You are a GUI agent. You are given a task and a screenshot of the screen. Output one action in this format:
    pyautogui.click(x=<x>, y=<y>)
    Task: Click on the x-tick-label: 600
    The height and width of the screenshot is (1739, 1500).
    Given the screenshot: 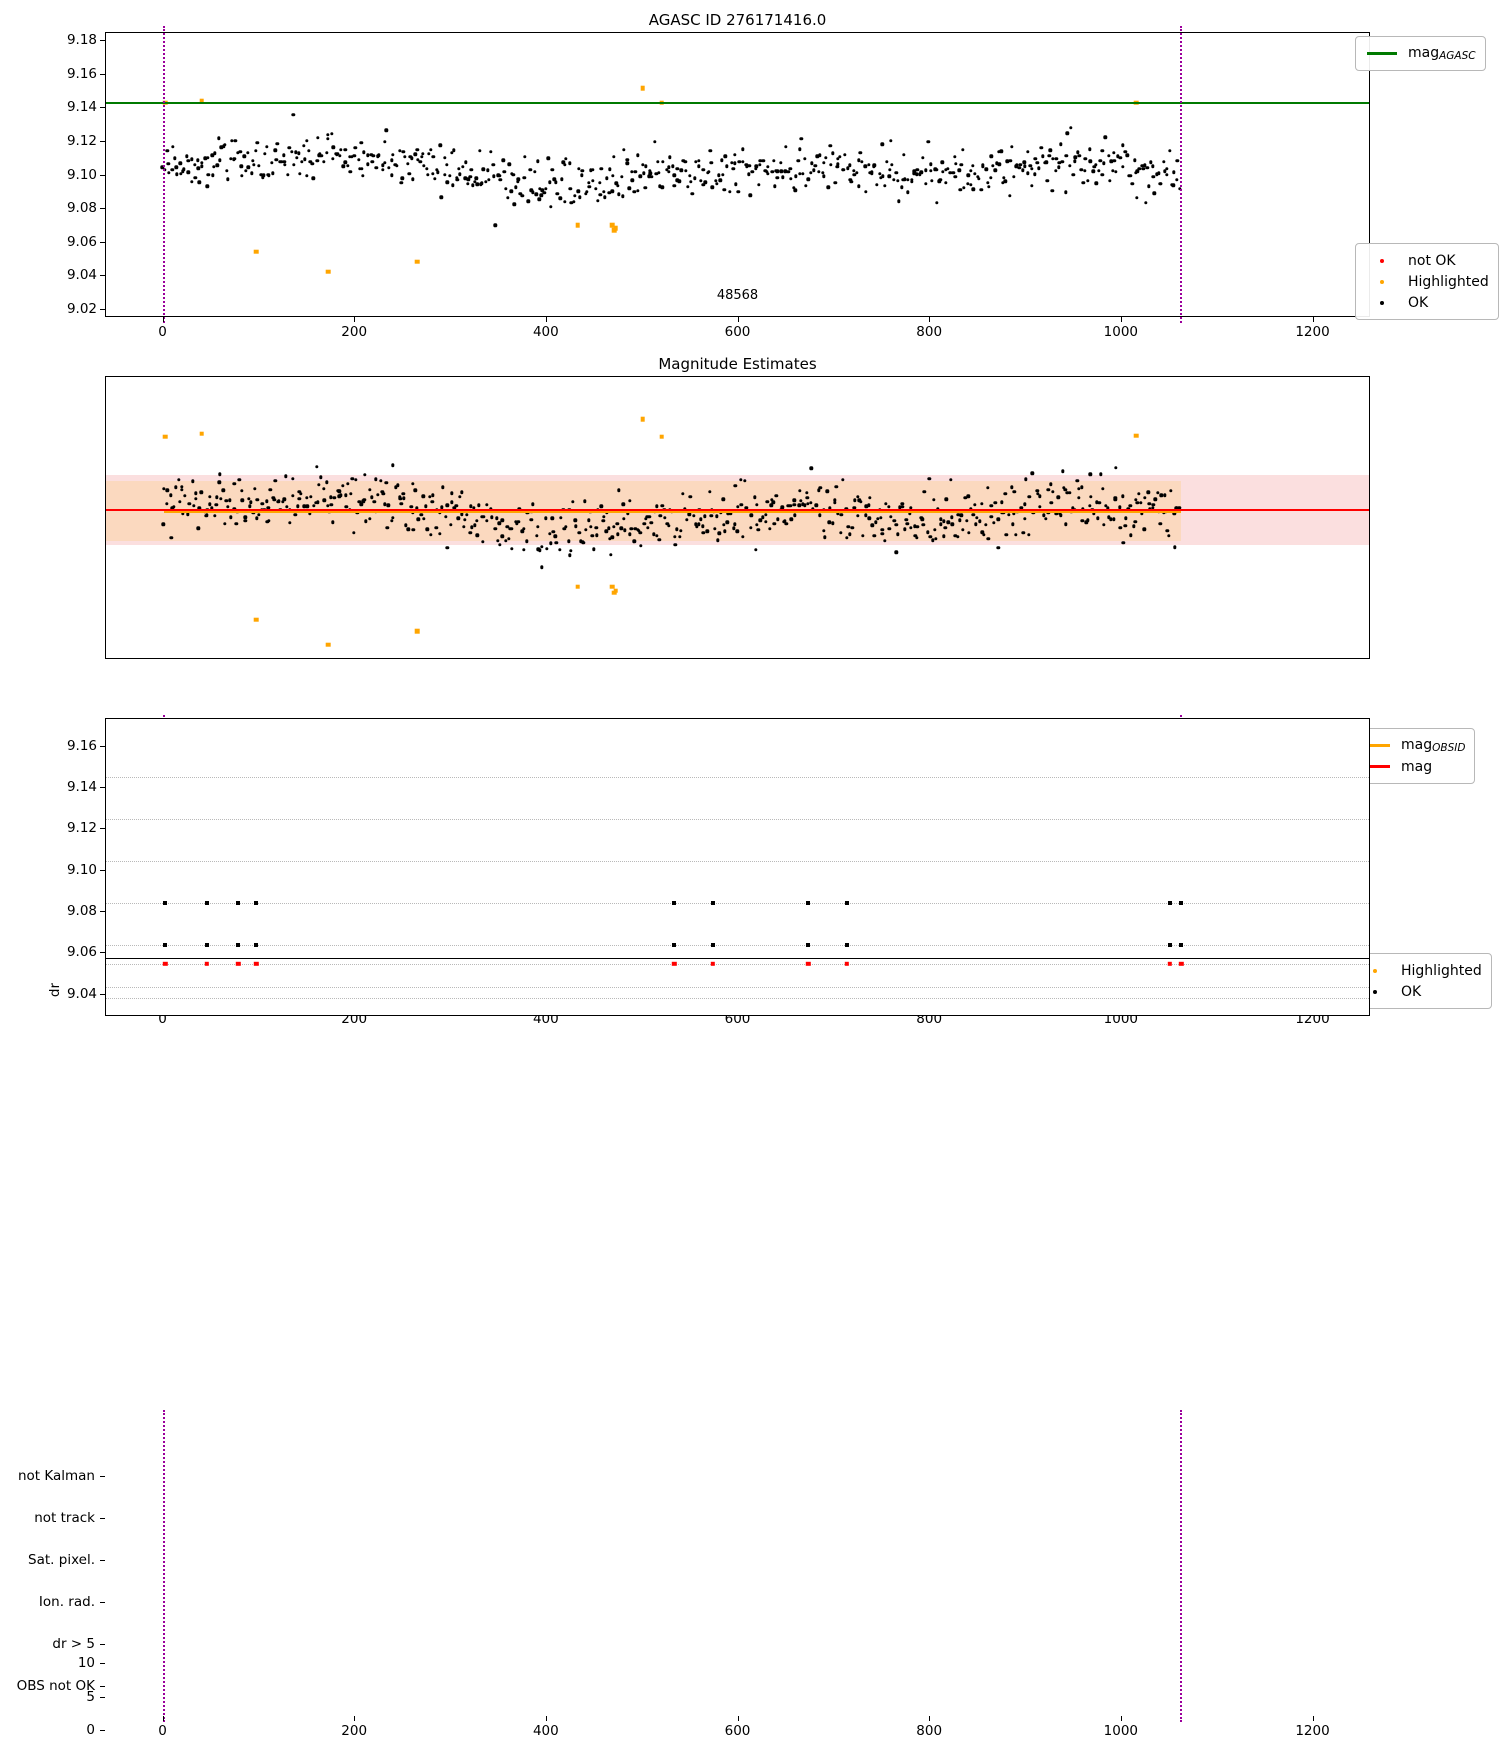 What is the action you would take?
    pyautogui.click(x=737, y=1731)
    